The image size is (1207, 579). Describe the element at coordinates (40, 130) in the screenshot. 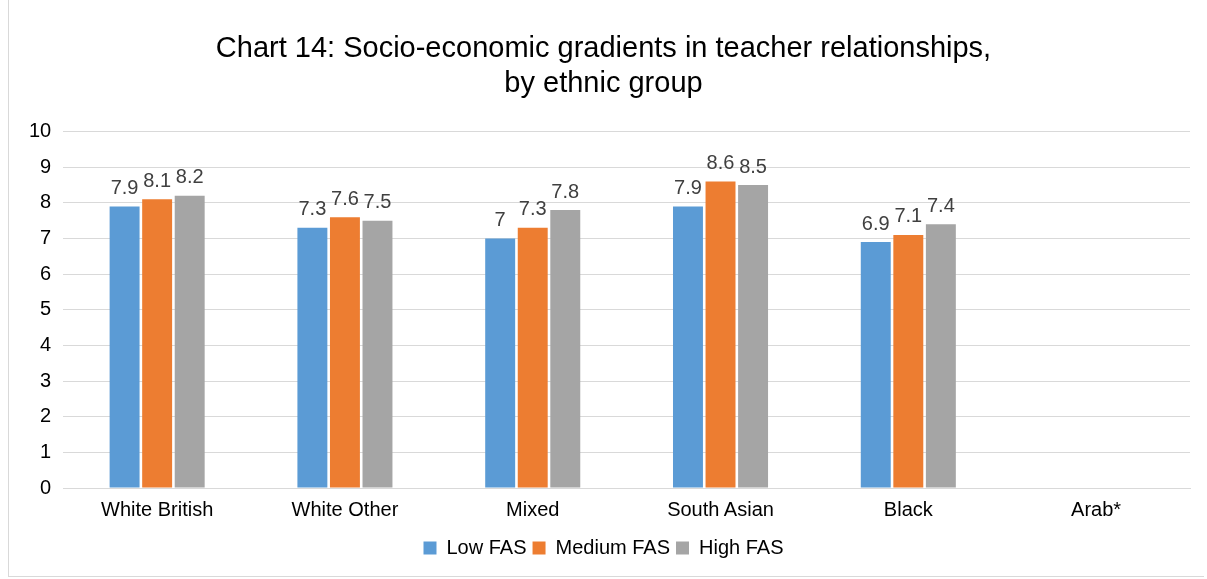

I see `y-tick-label: 10` at that location.